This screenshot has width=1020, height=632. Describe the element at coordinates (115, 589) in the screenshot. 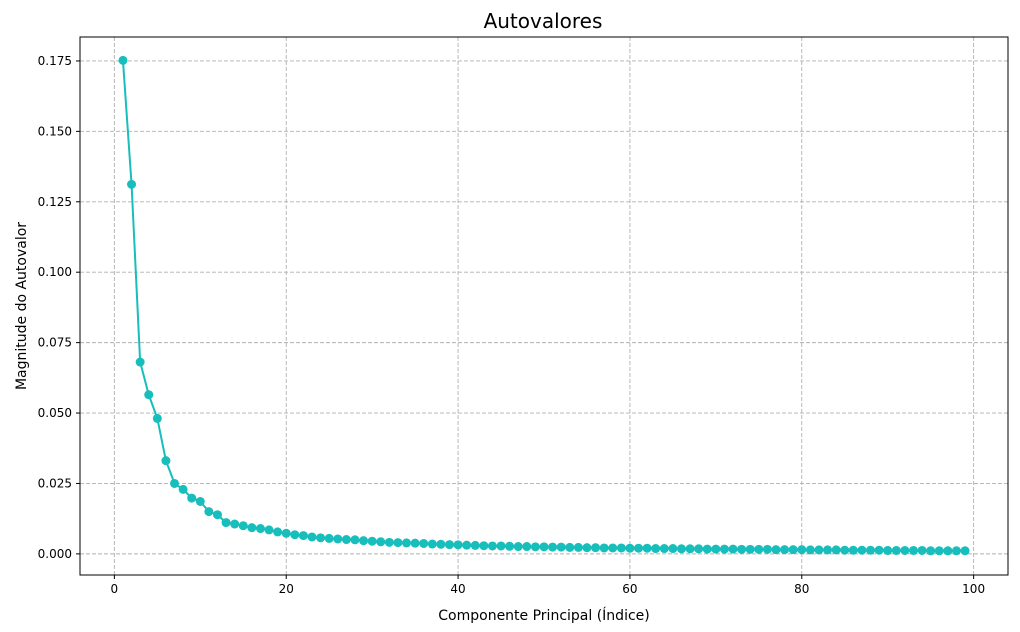

I see `x-tick-label: 0` at that location.